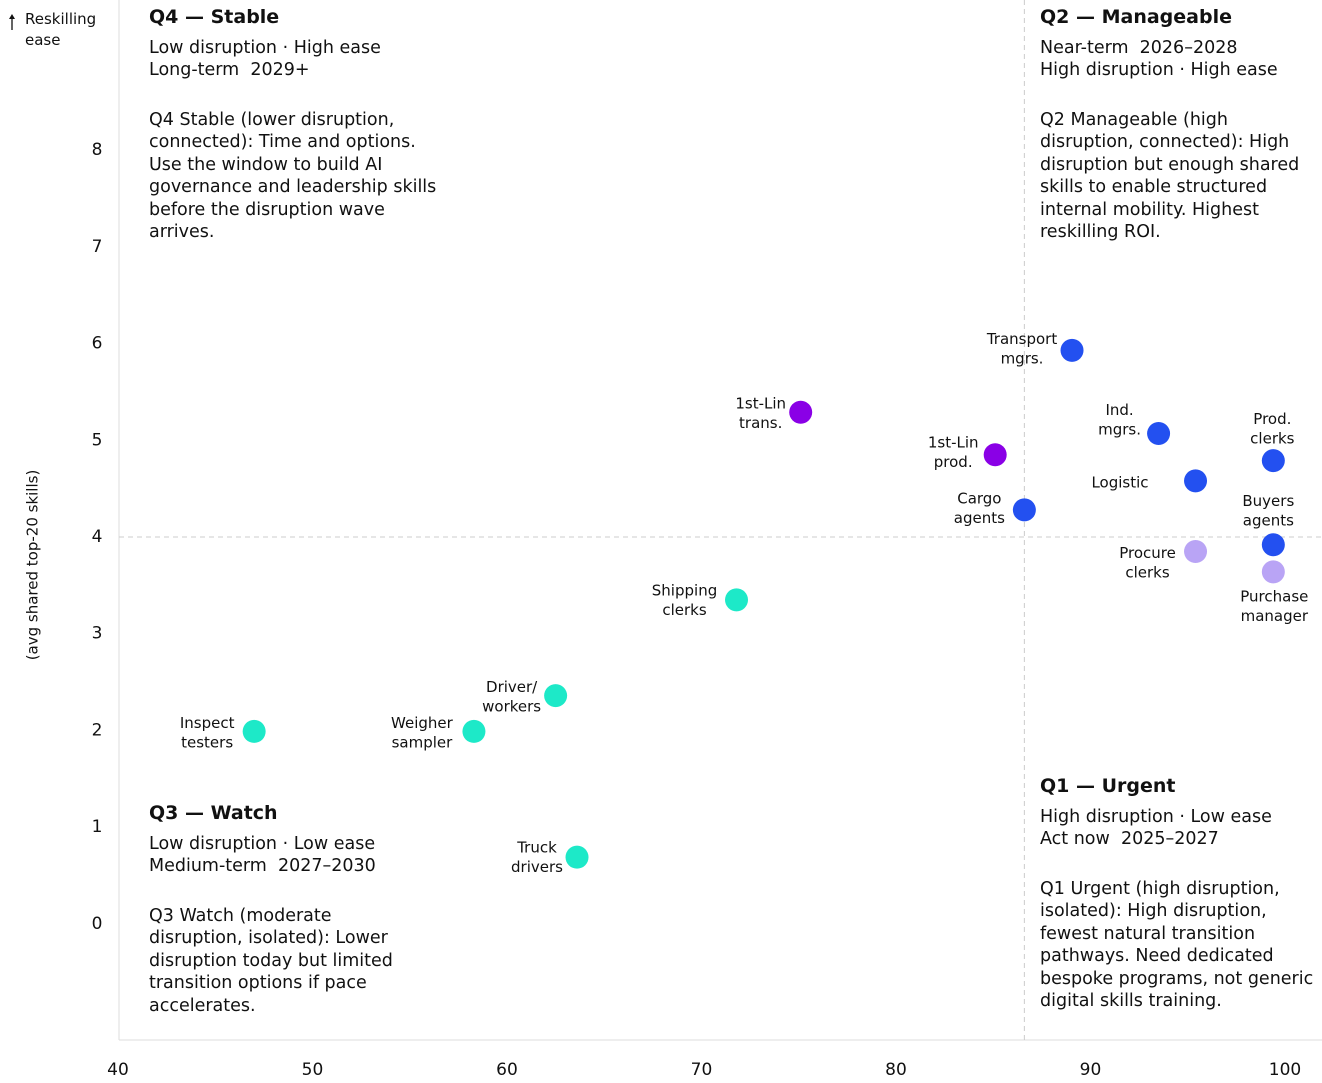 This screenshot has height=1083, width=1322. I want to click on quadrant-title: Q3 — Watch, so click(213, 813).